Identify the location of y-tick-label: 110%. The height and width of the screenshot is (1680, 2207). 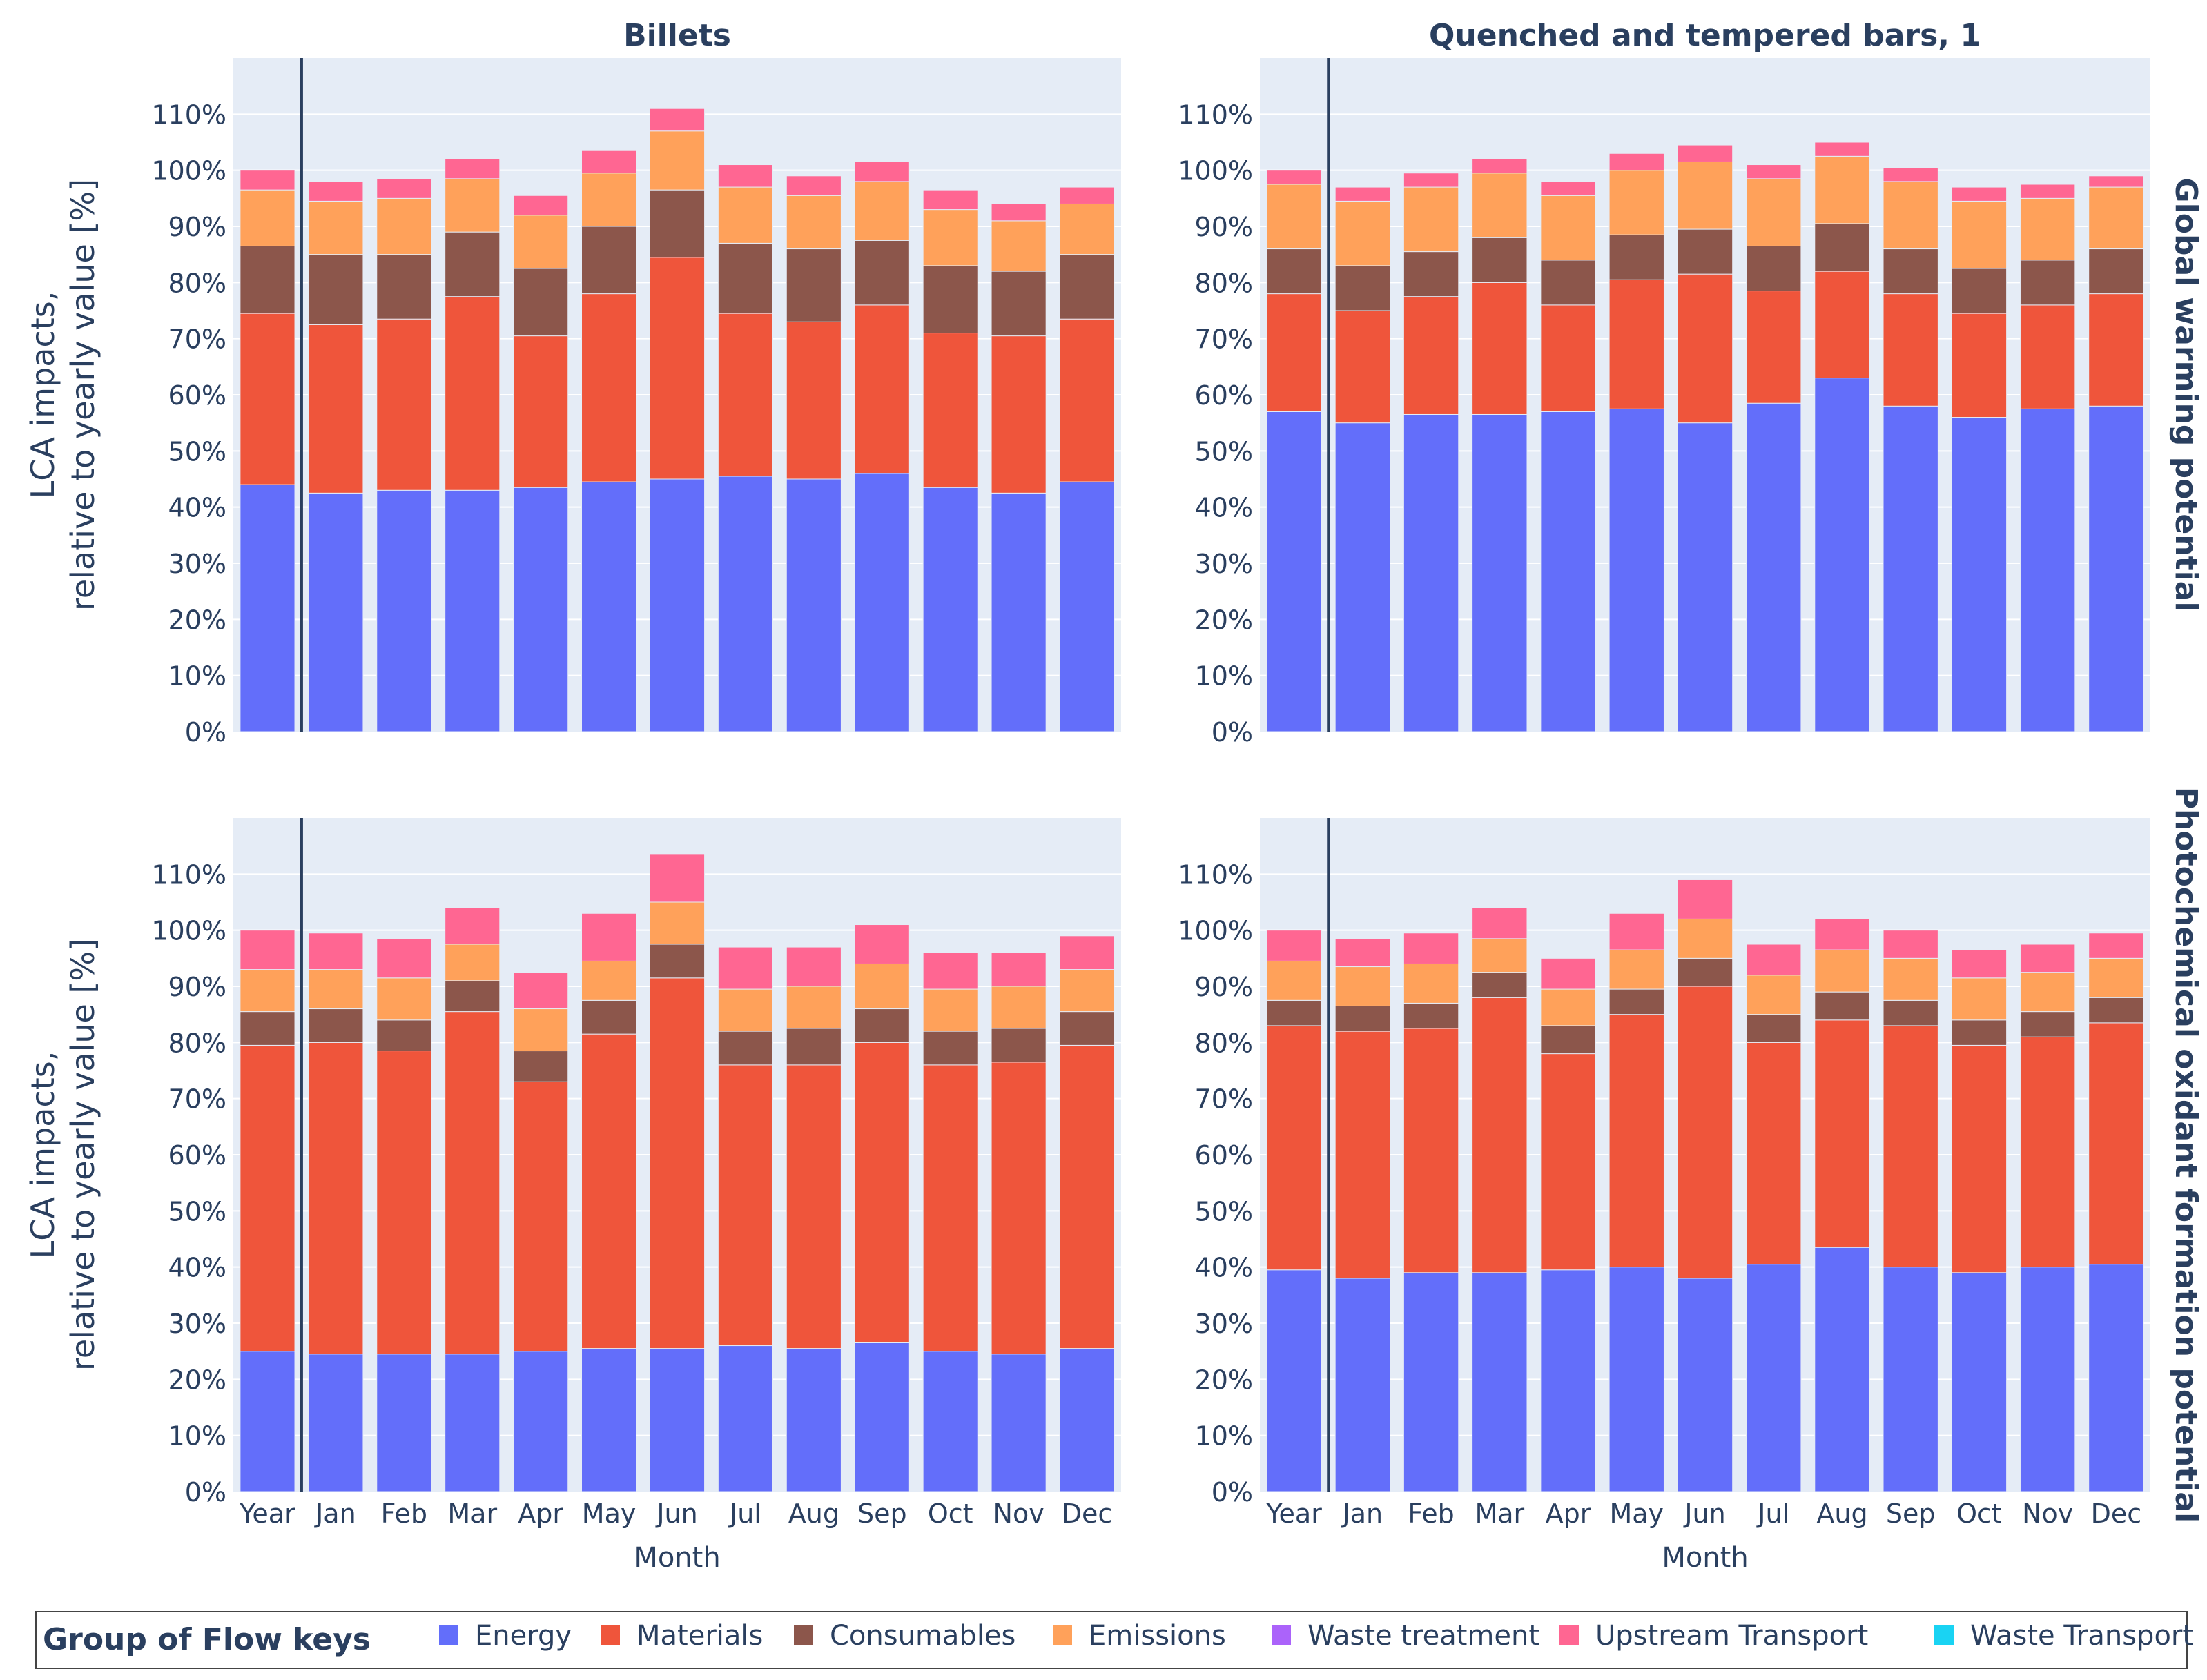
(188, 874).